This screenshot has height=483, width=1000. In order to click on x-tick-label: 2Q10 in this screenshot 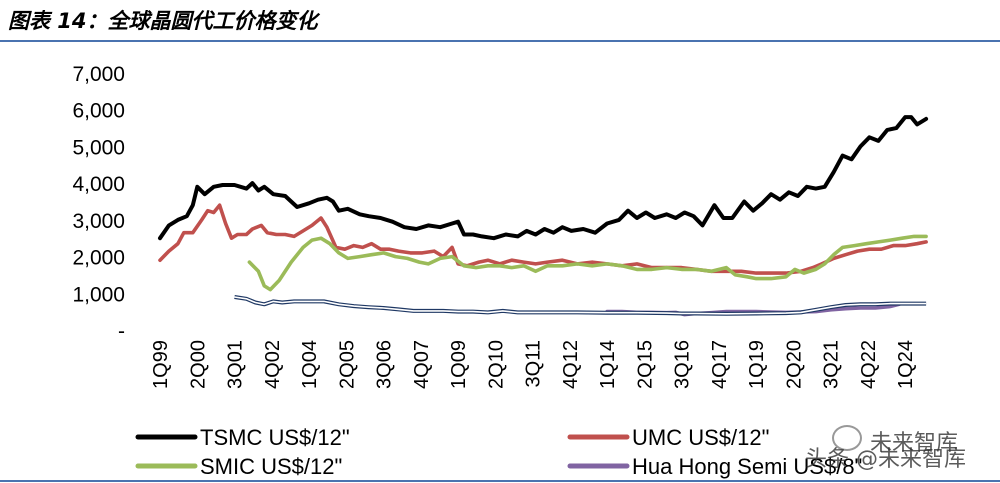, I will do `click(496, 364)`.